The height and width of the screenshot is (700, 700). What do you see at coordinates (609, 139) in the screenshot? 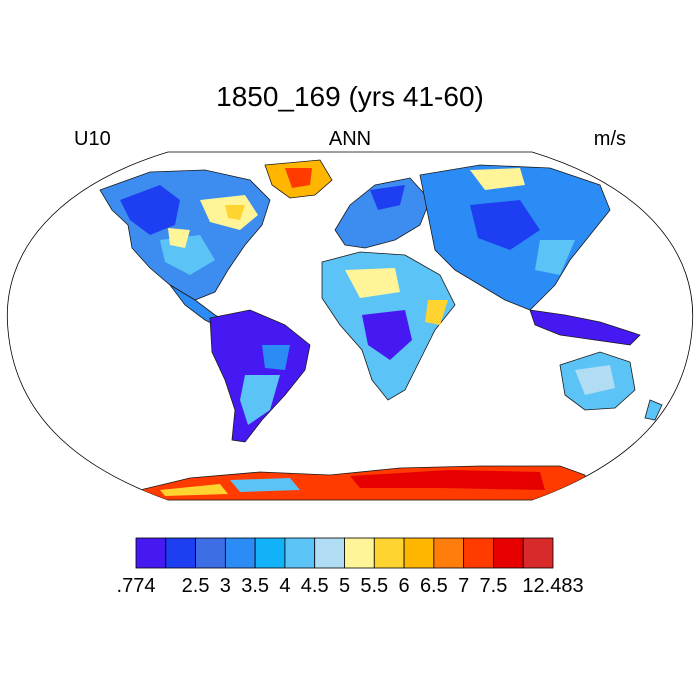
I see `units-label: m/s` at bounding box center [609, 139].